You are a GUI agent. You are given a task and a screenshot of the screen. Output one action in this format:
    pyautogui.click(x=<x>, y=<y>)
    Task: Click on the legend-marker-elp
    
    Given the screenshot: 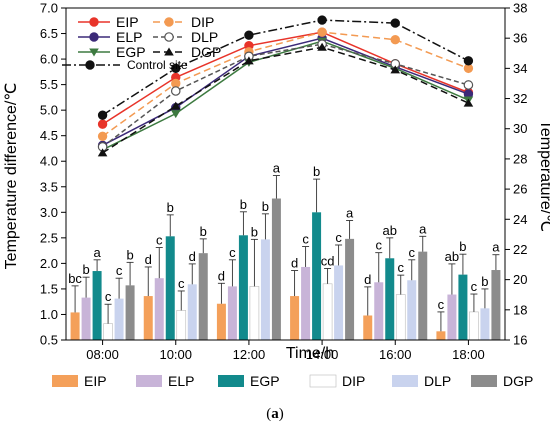 What is the action you would take?
    pyautogui.click(x=94, y=37)
    